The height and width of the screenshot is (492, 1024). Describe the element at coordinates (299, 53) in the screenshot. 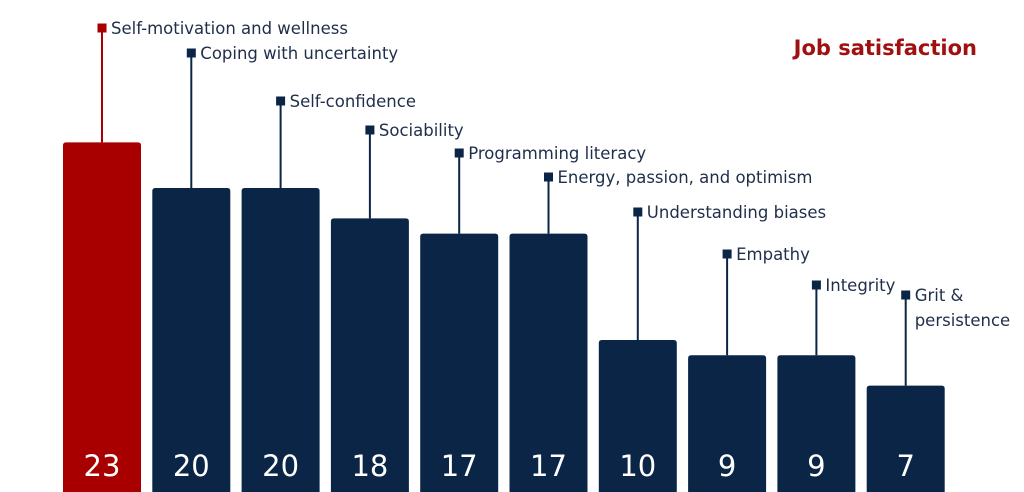

I see `category-label-2: Coping with uncertainty` at that location.